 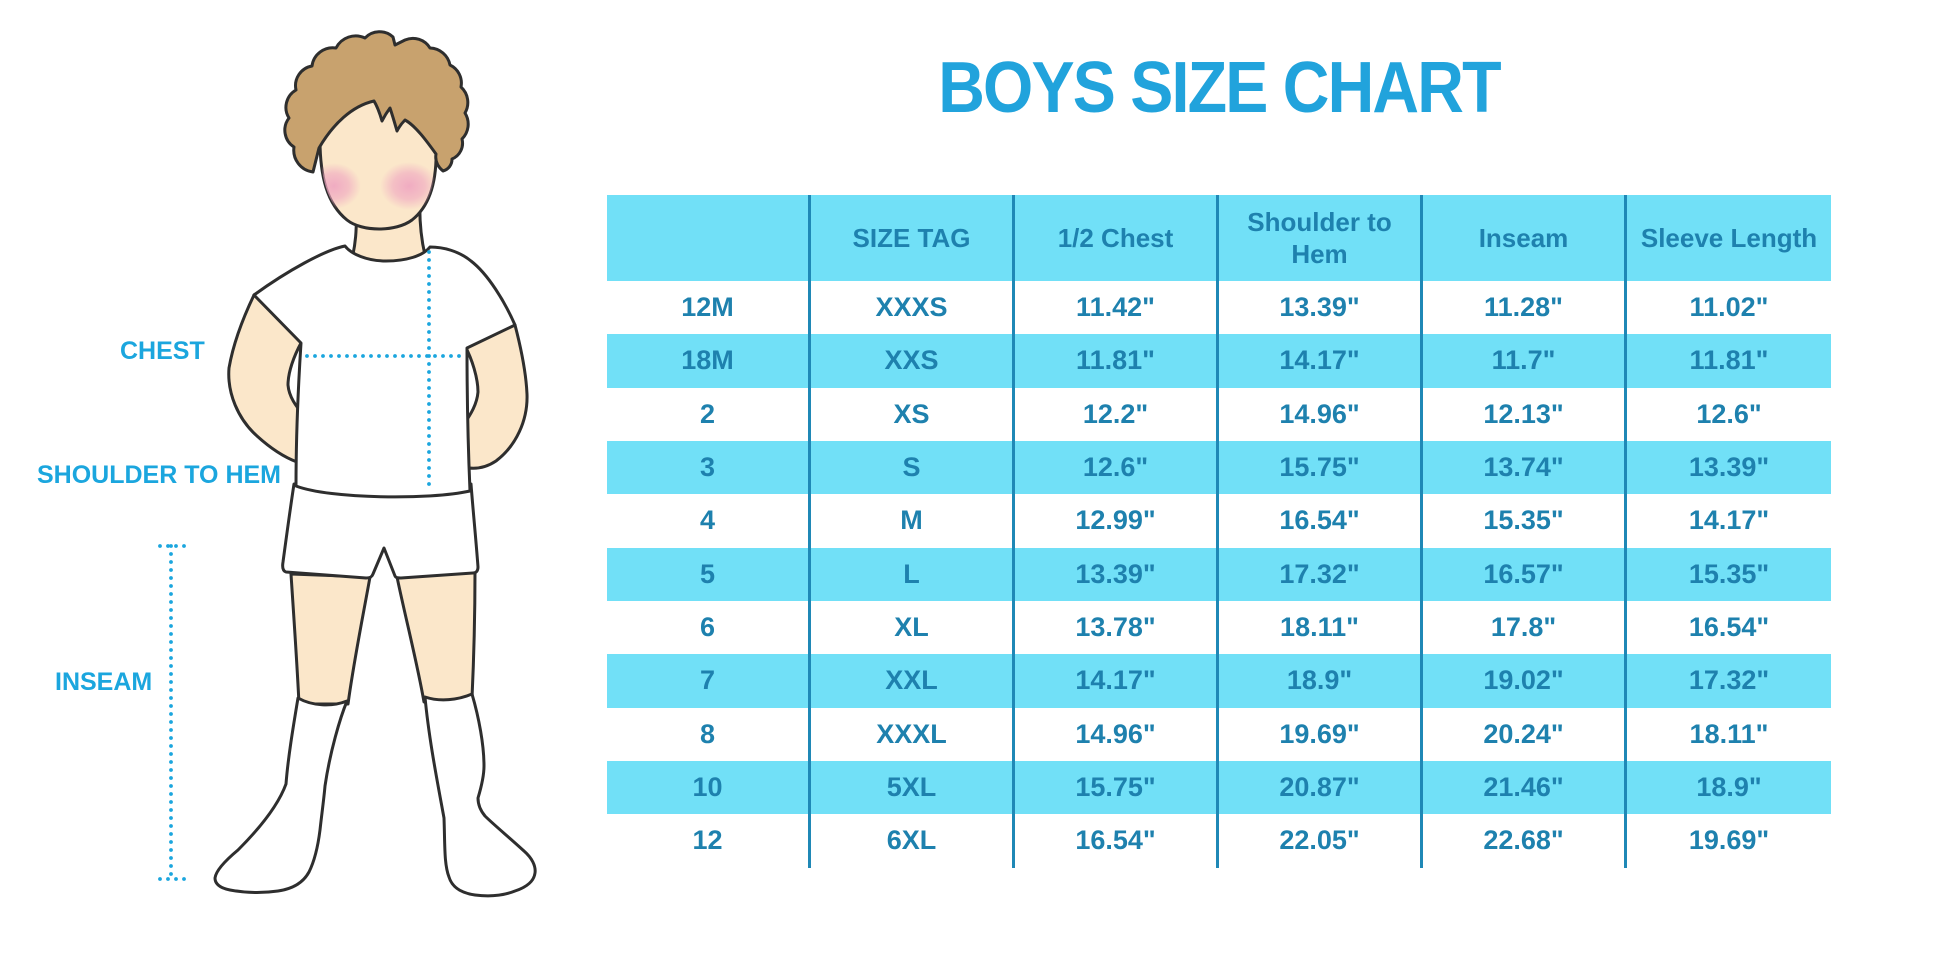 I want to click on table-cell: XXL, so click(x=913, y=681).